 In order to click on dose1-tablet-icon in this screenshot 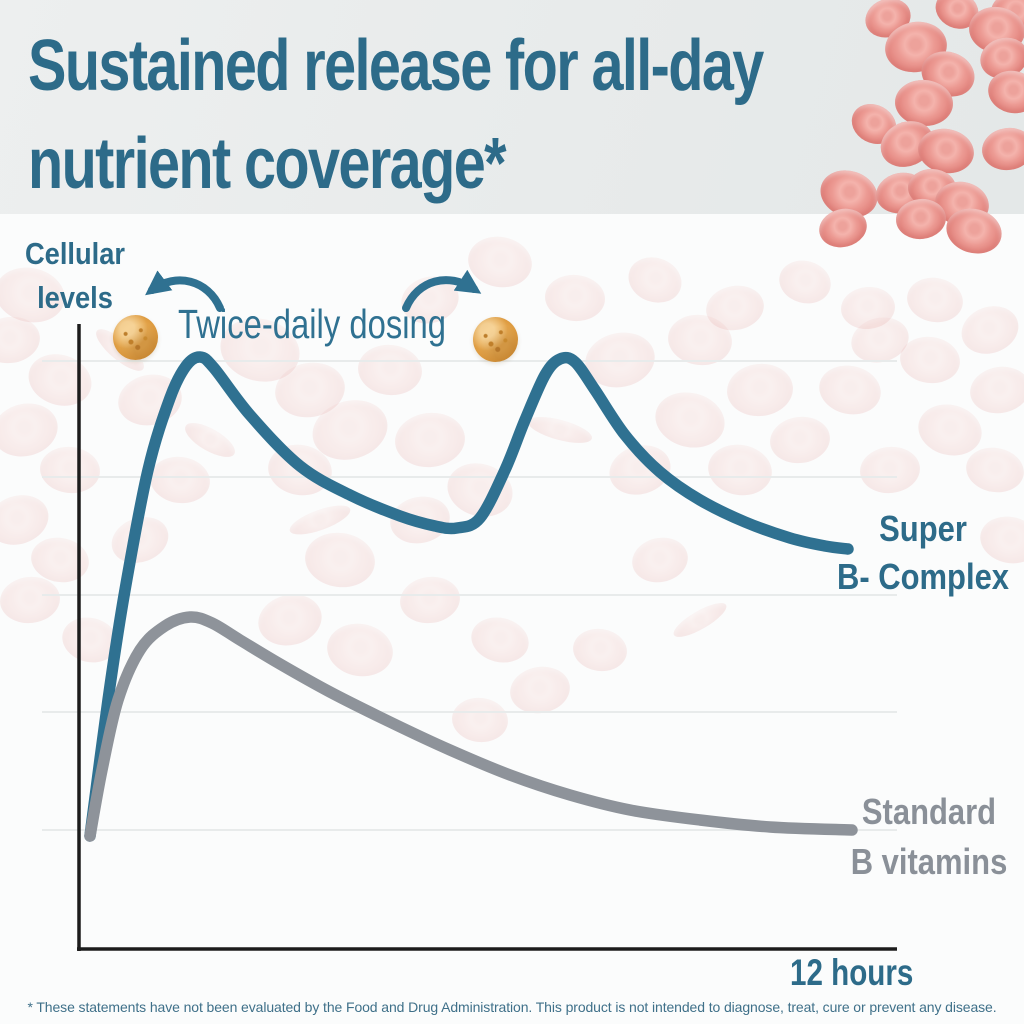, I will do `click(135, 337)`.